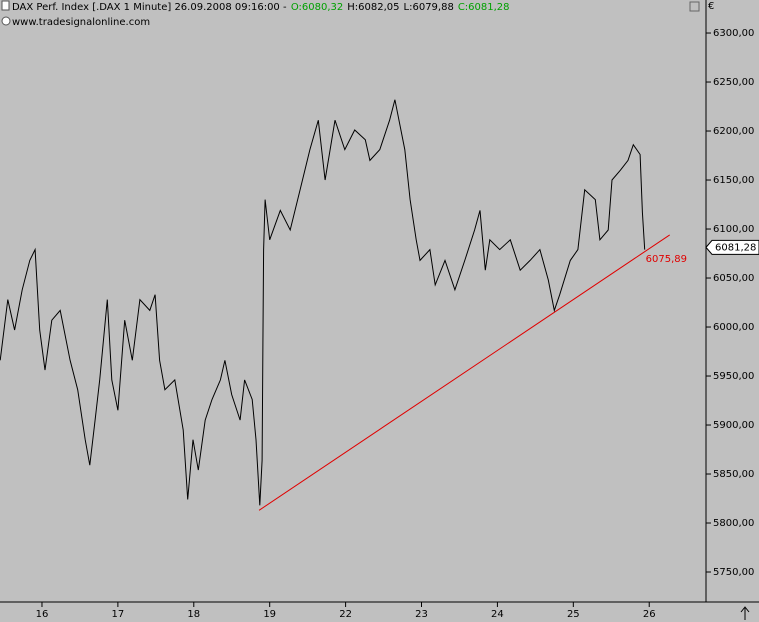  What do you see at coordinates (5, 5) in the screenshot?
I see `header-icon` at bounding box center [5, 5].